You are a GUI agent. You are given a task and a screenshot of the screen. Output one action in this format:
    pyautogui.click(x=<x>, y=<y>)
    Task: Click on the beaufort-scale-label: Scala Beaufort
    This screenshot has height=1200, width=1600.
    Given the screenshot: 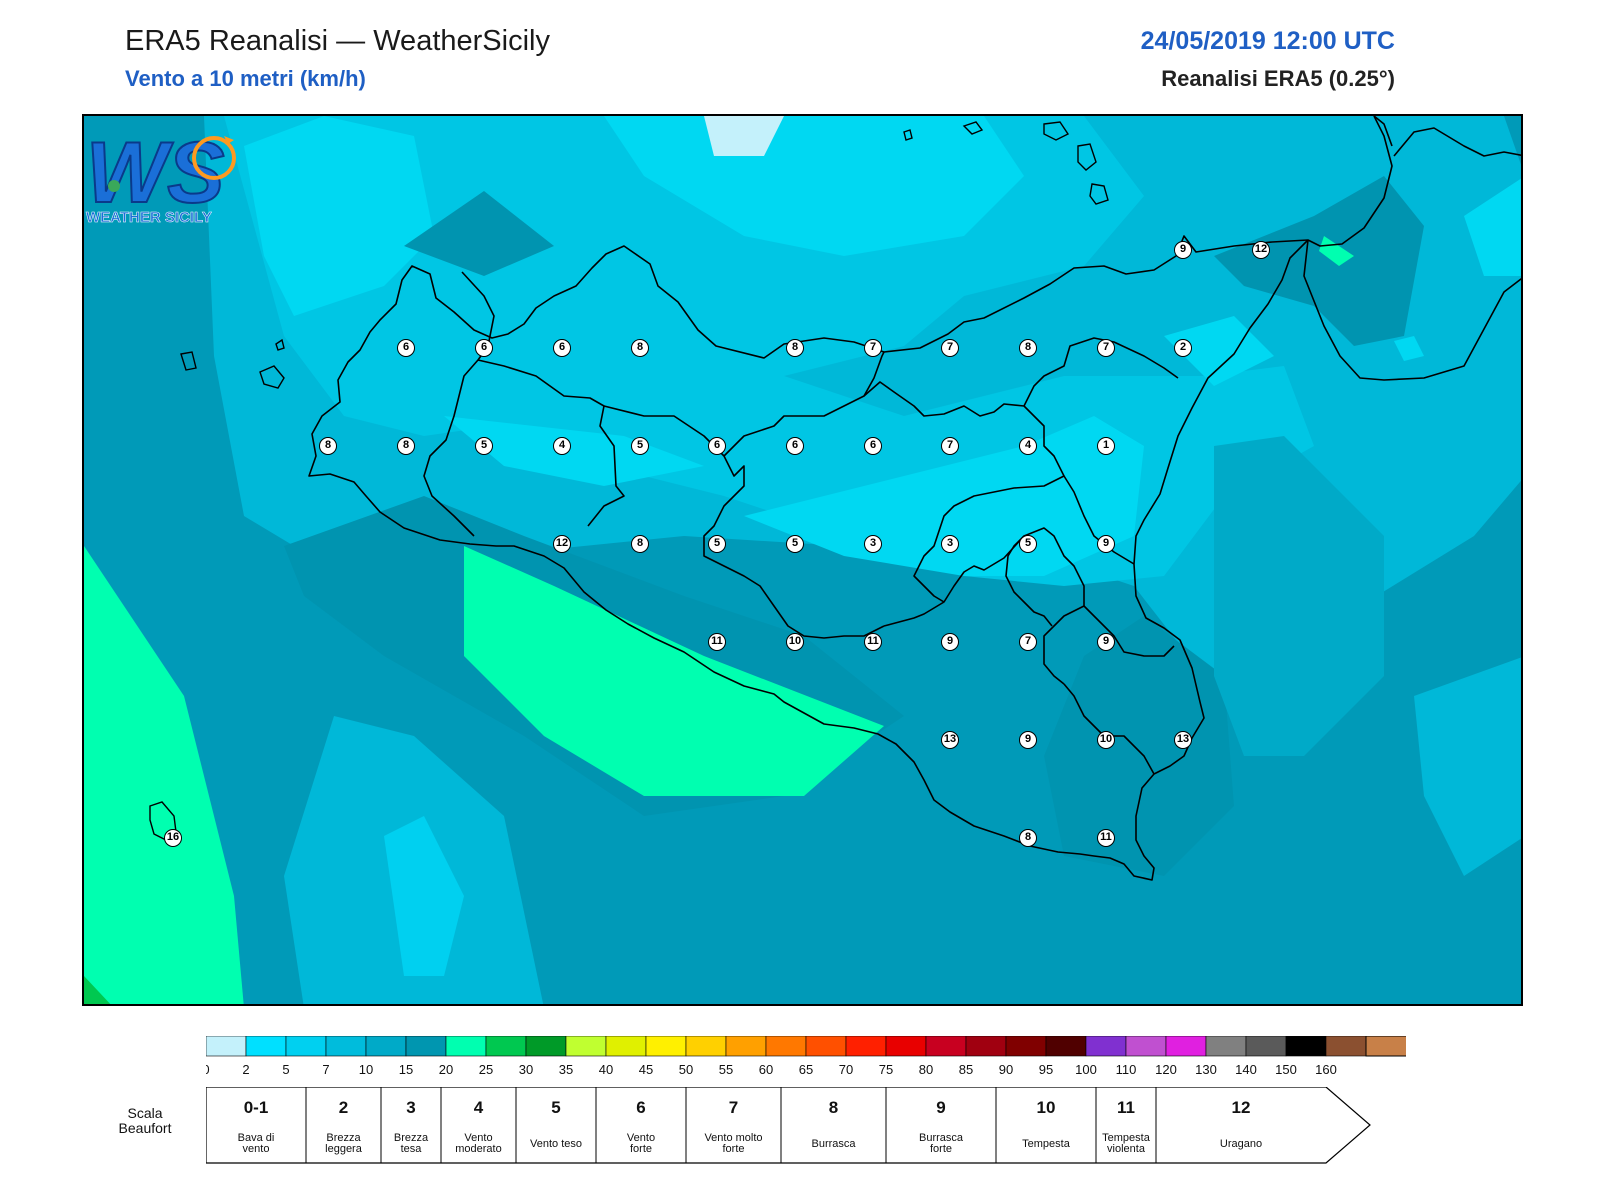 What is the action you would take?
    pyautogui.click(x=145, y=1120)
    